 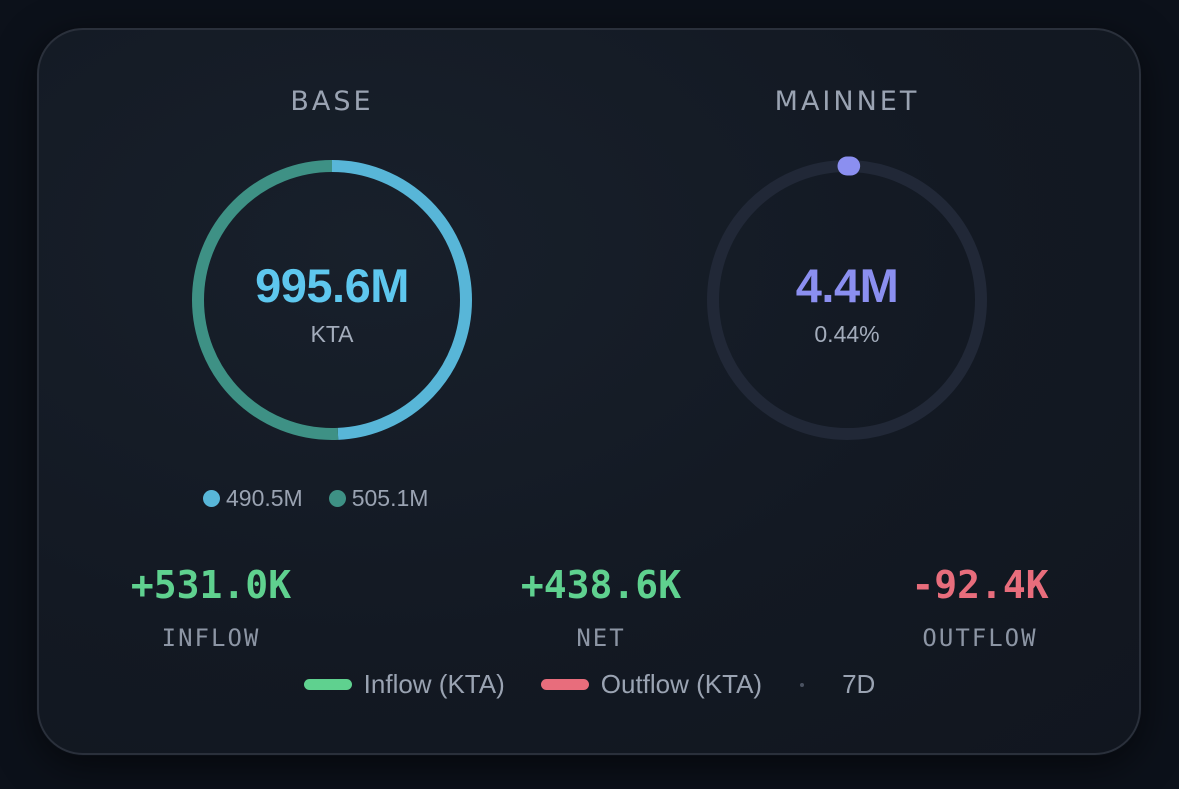 What do you see at coordinates (564, 684) in the screenshot?
I see `outflow-swatch` at bounding box center [564, 684].